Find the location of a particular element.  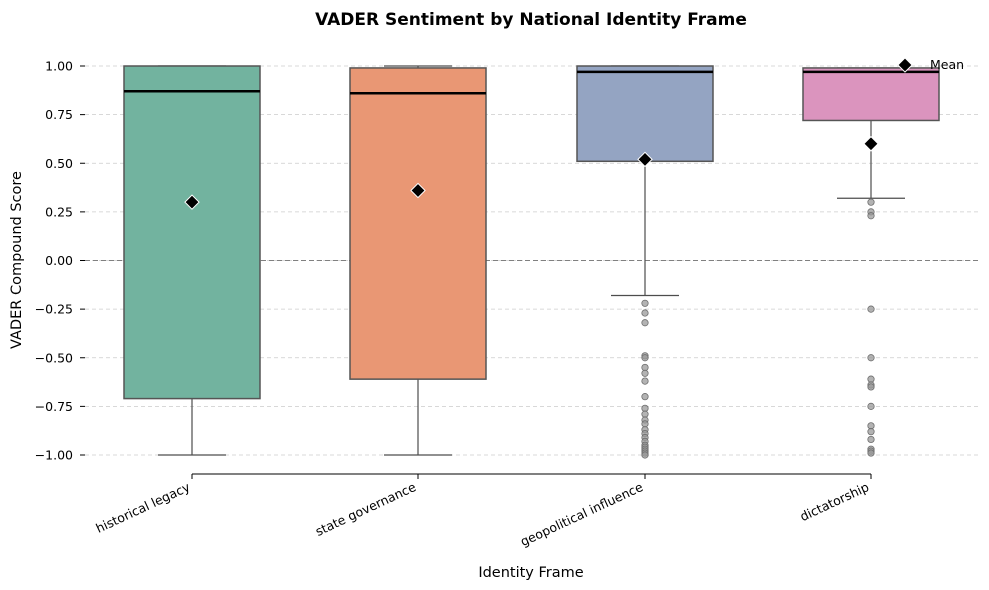

legend: Mean is located at coordinates (930, 65).